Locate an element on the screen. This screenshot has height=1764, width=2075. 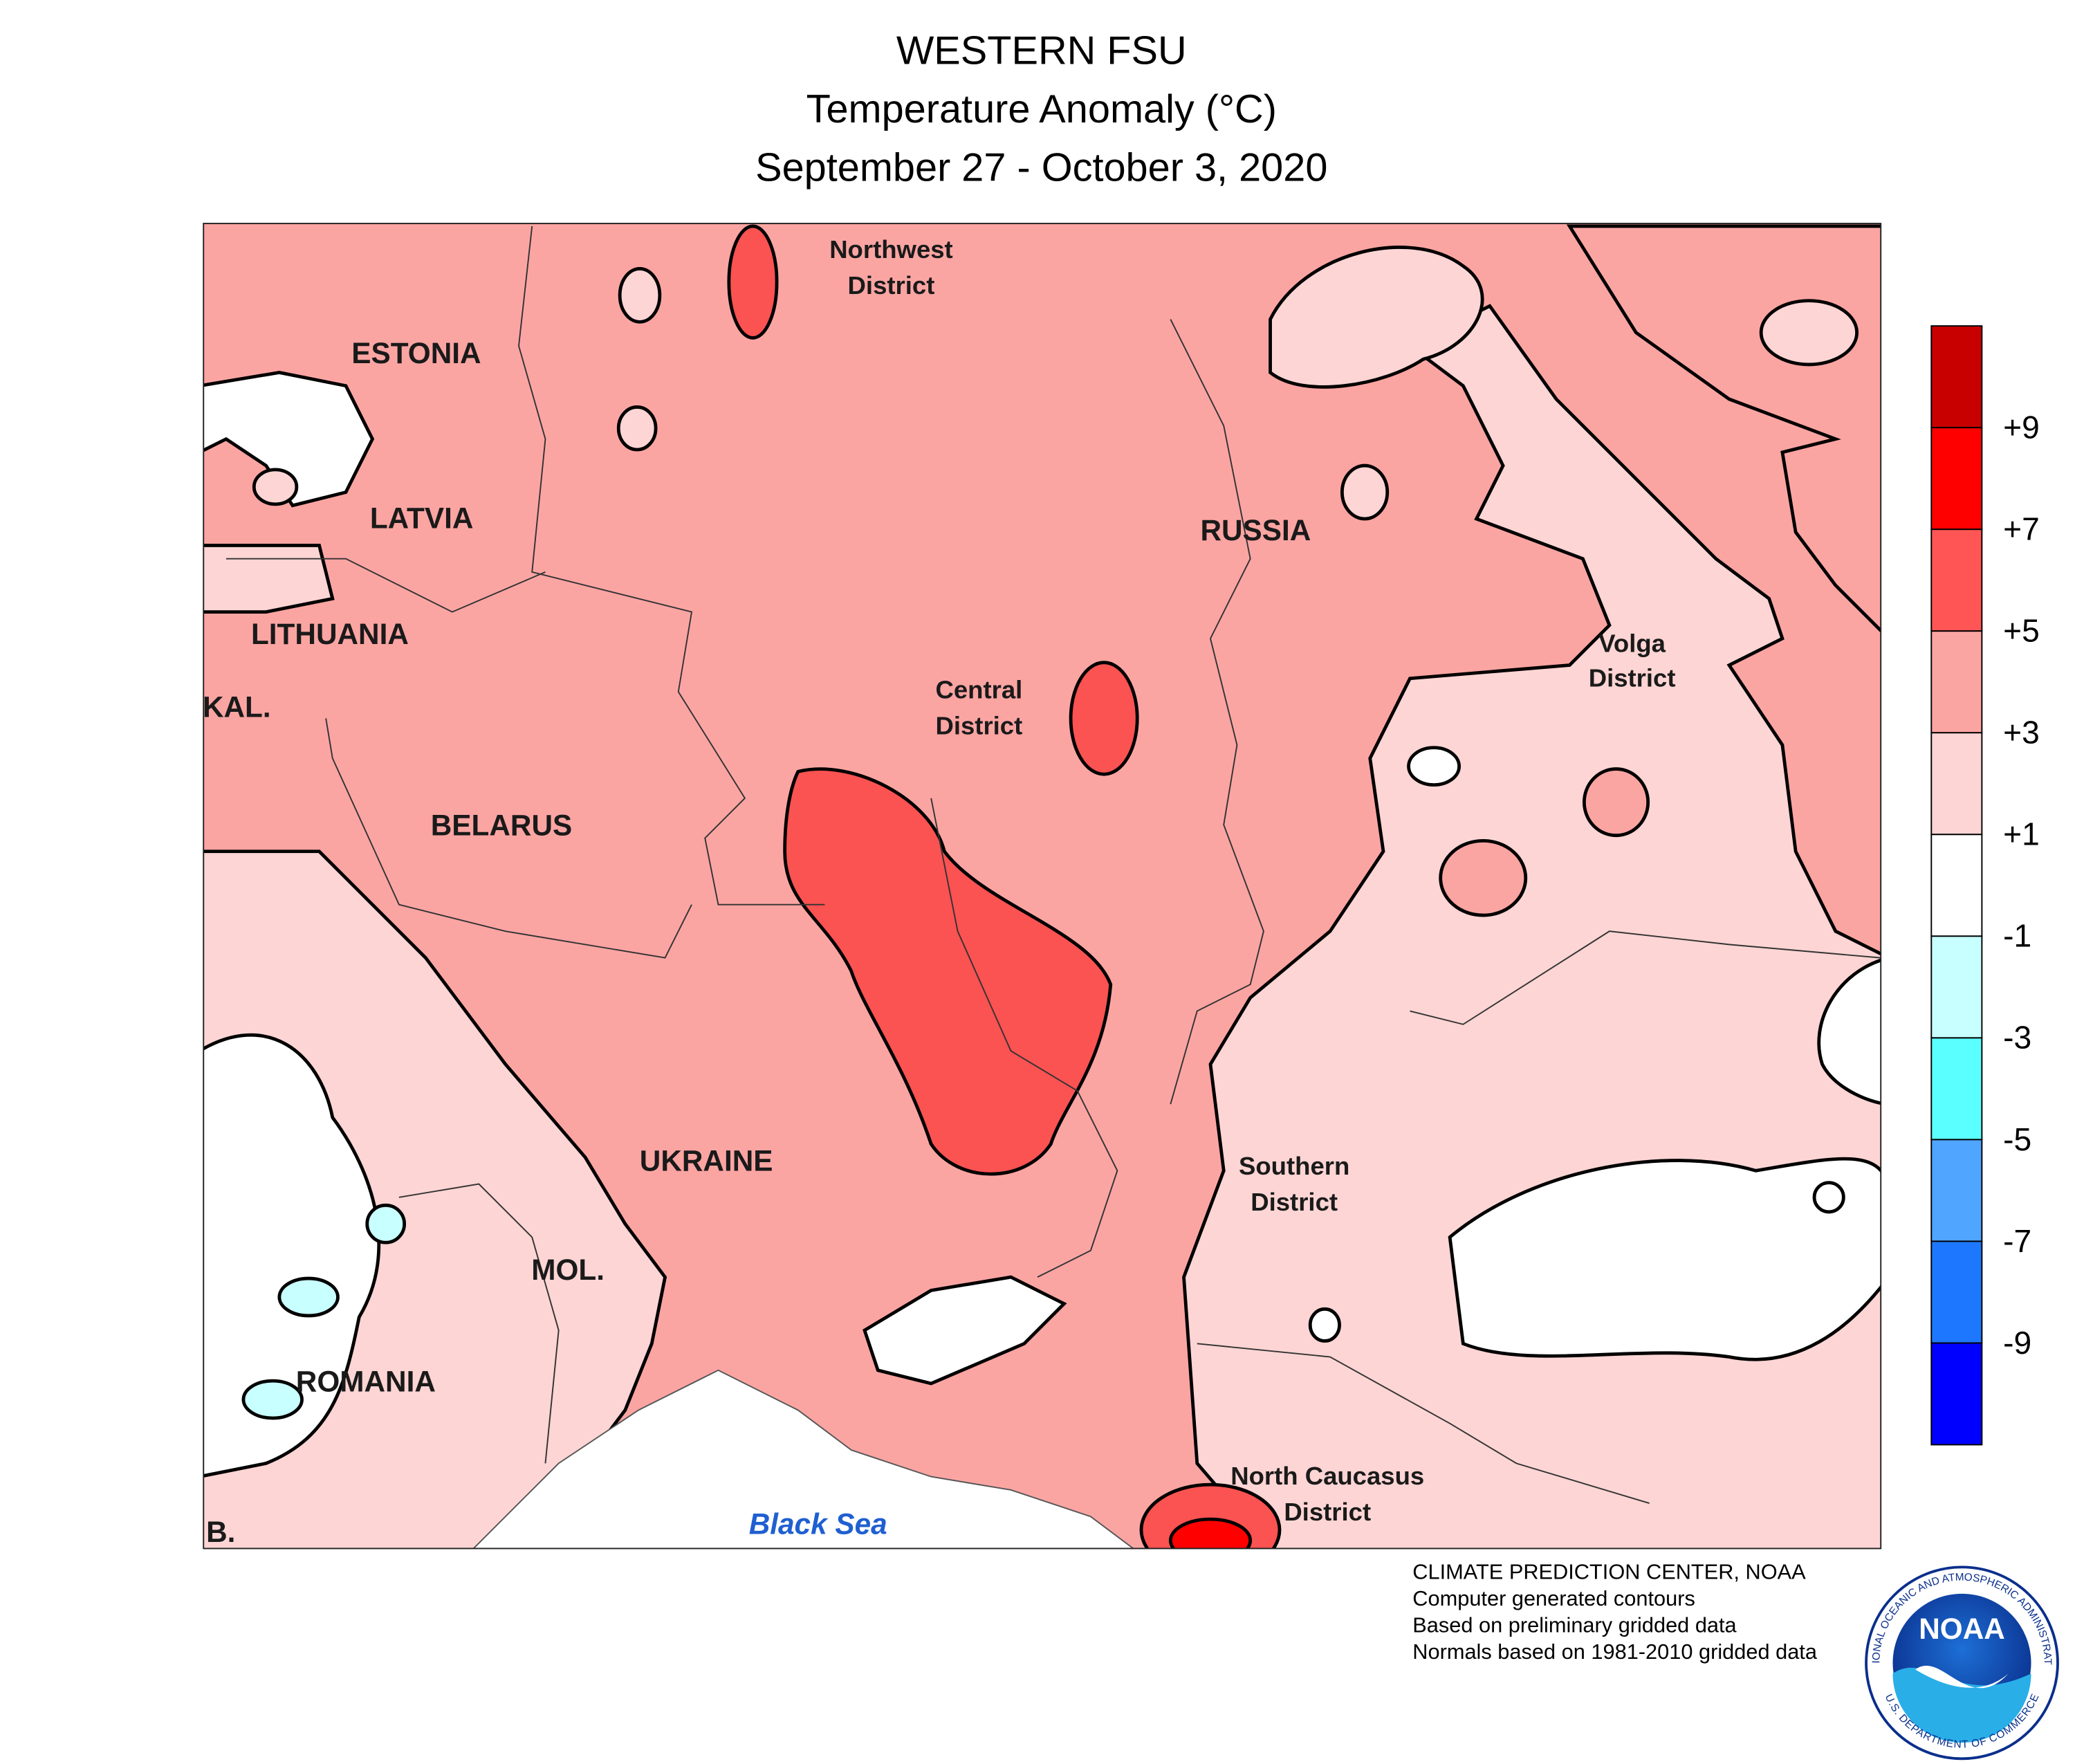
credit-line: Based on preliminary gridded data is located at coordinates (1574, 1625).